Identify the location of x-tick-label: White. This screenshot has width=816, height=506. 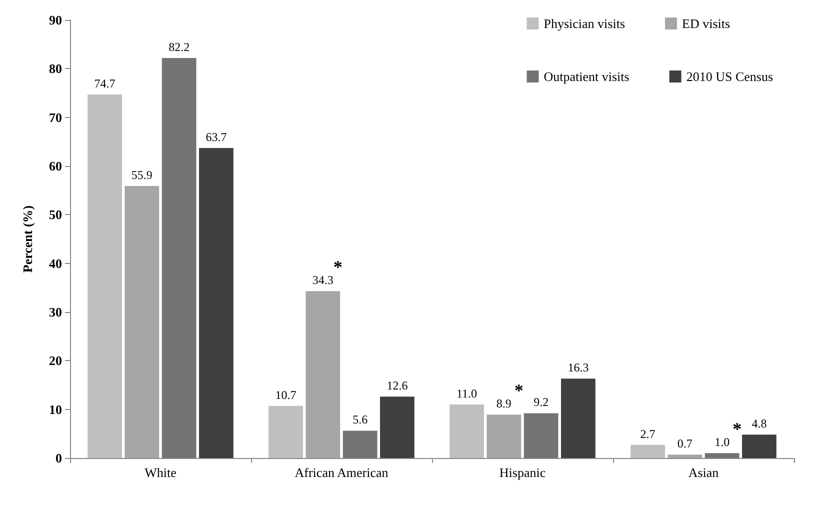
(160, 472).